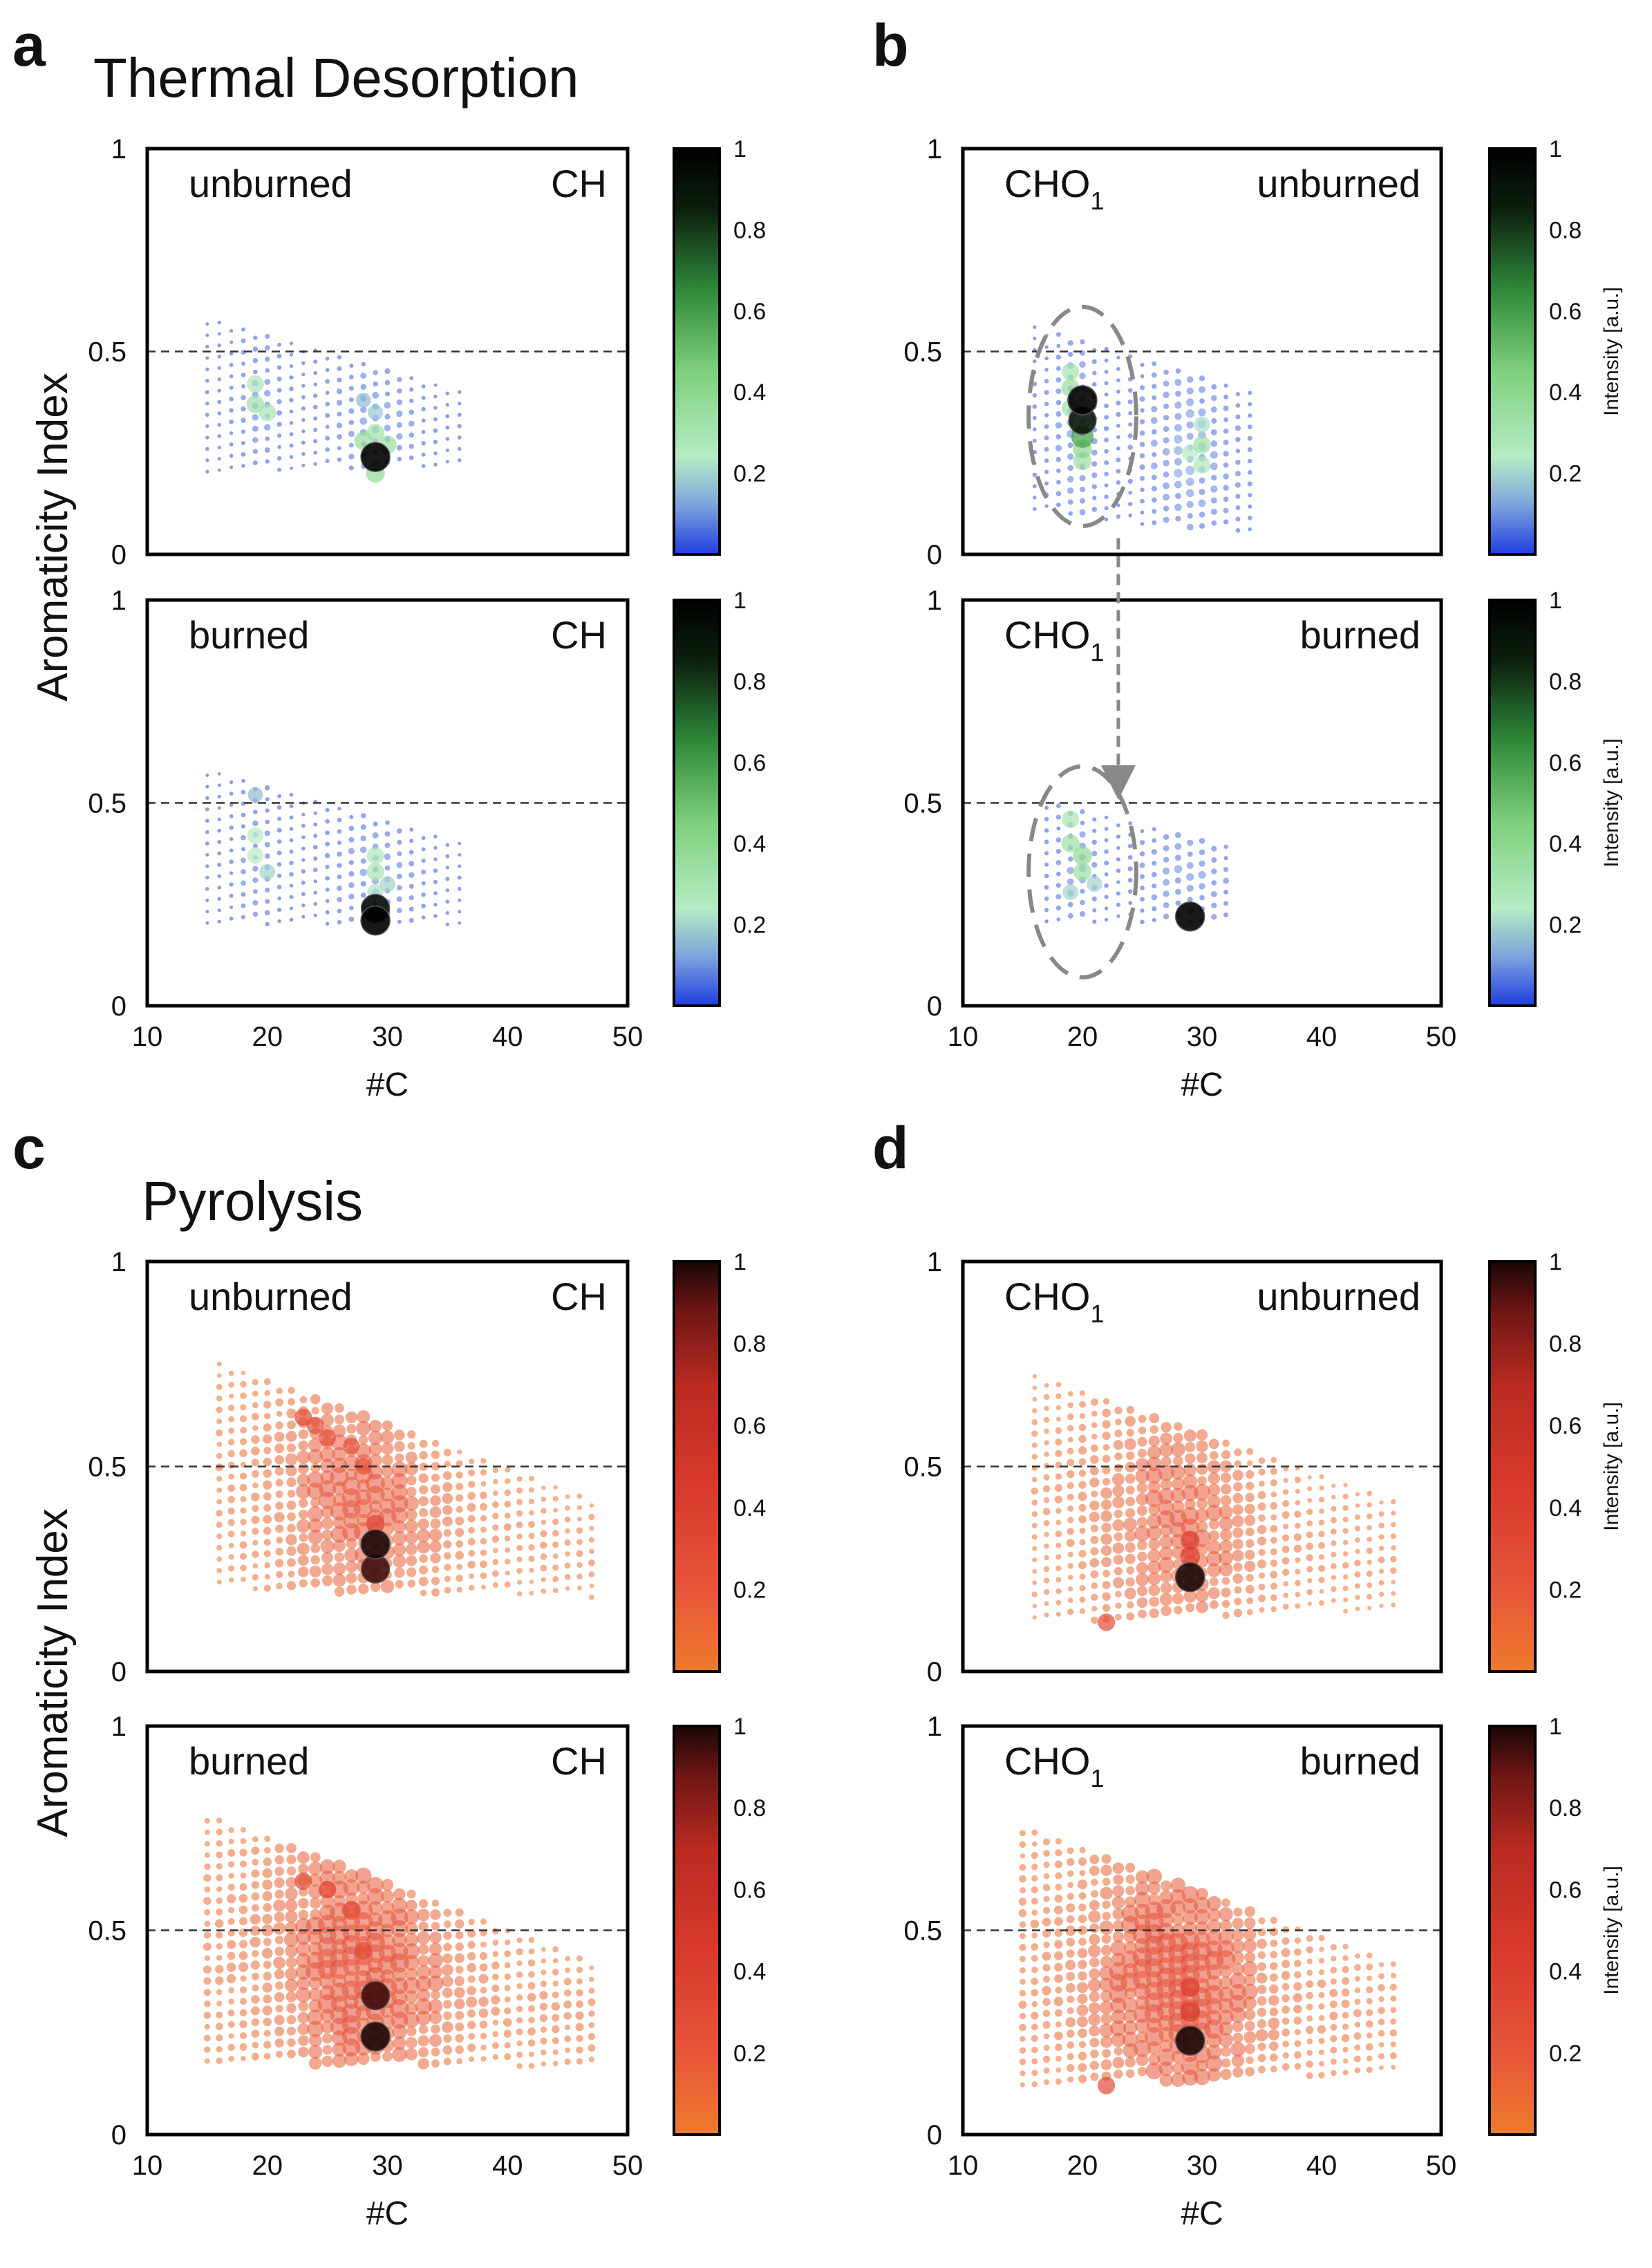 The image size is (1652, 2268). Describe the element at coordinates (628, 2165) in the screenshot. I see `x-tick-label: 50` at that location.